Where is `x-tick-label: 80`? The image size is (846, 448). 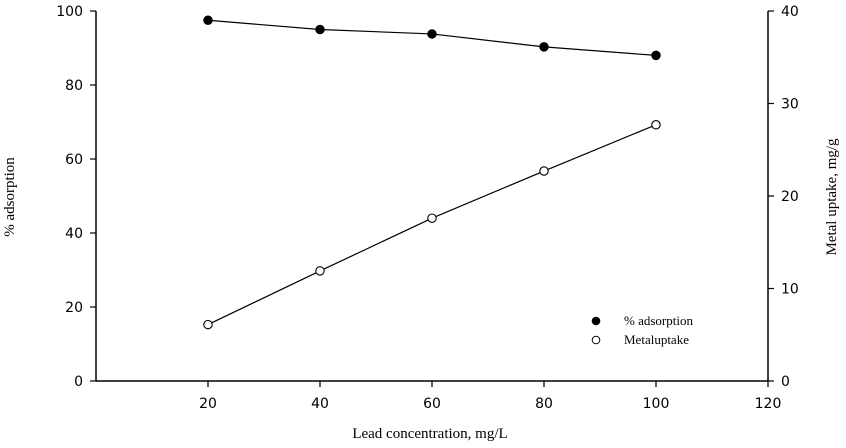
x-tick-label: 80 is located at coordinates (544, 404).